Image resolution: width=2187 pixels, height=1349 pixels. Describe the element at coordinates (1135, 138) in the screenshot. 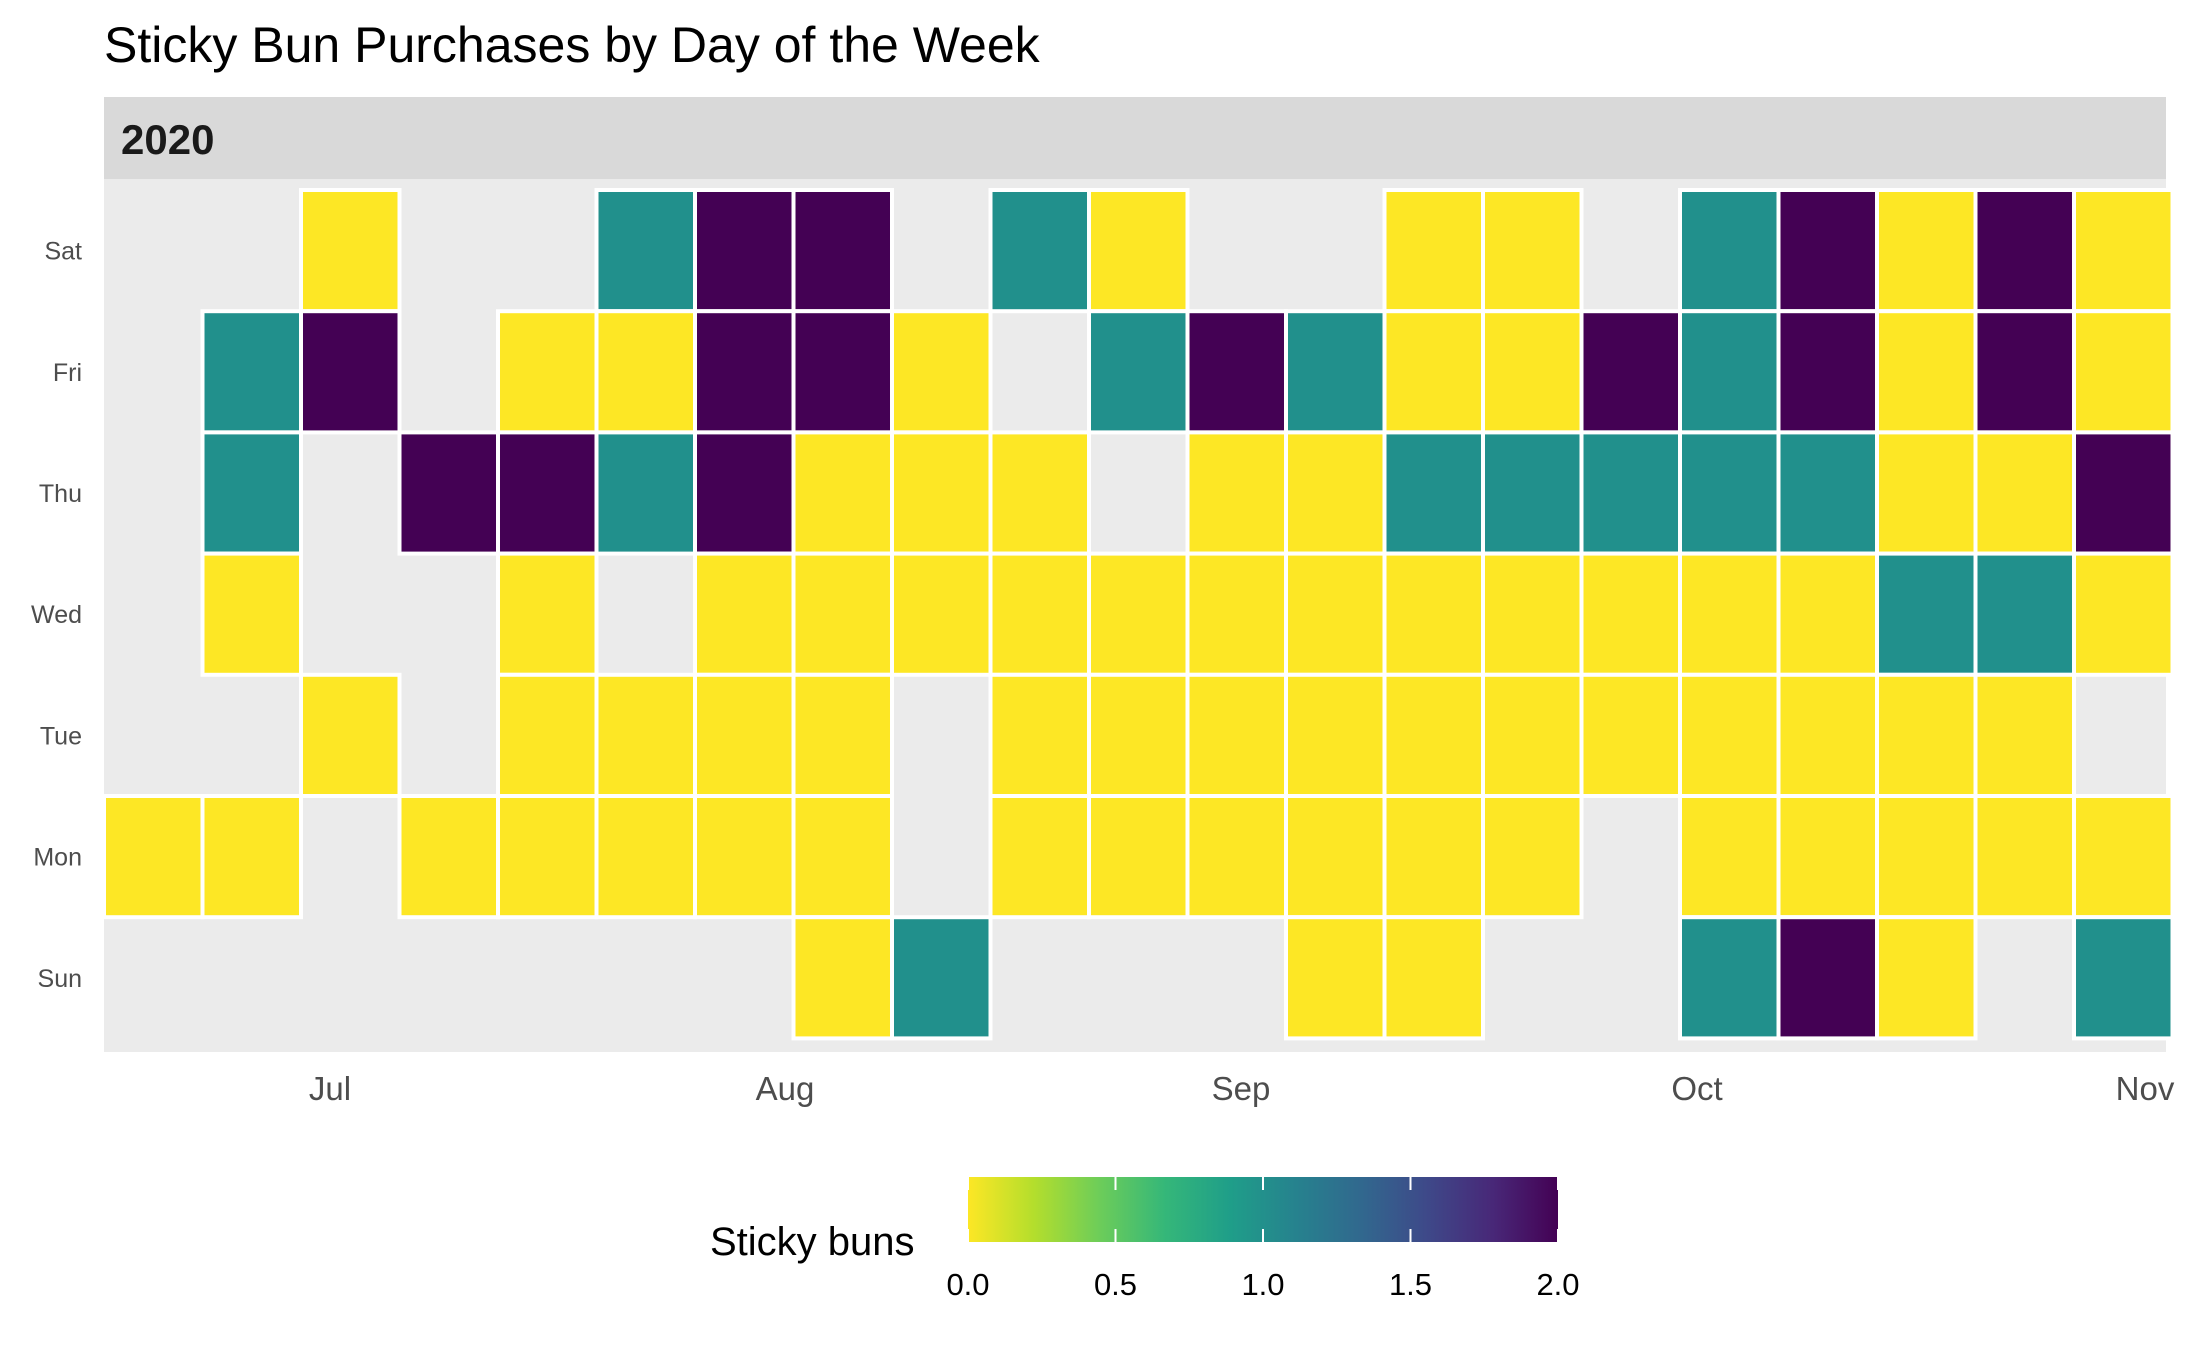

I see `facet-strip` at that location.